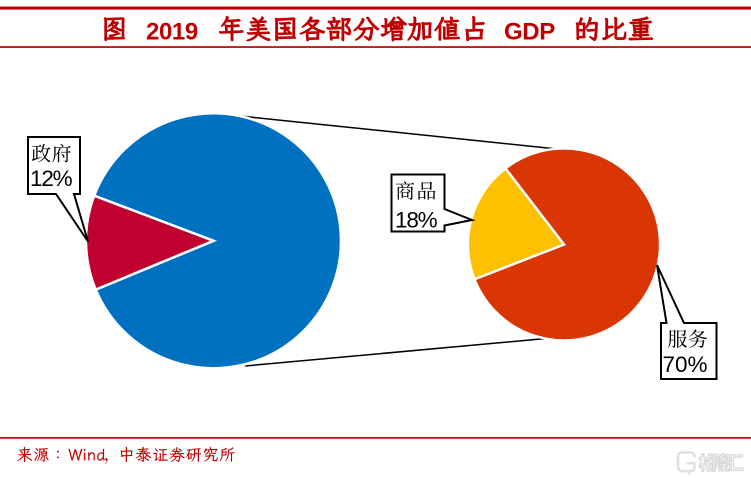  What do you see at coordinates (51, 178) in the screenshot?
I see `svg-text: 12%` at bounding box center [51, 178].